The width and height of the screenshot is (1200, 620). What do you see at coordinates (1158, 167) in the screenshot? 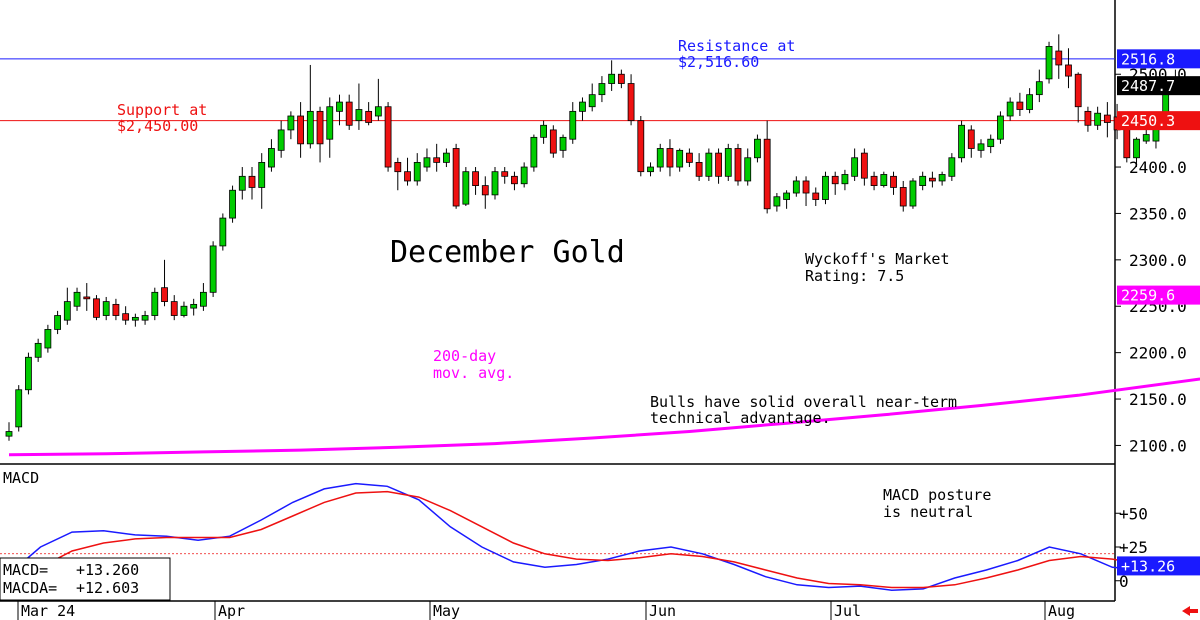
I see `price-tick-label: 2400.0` at bounding box center [1158, 167].